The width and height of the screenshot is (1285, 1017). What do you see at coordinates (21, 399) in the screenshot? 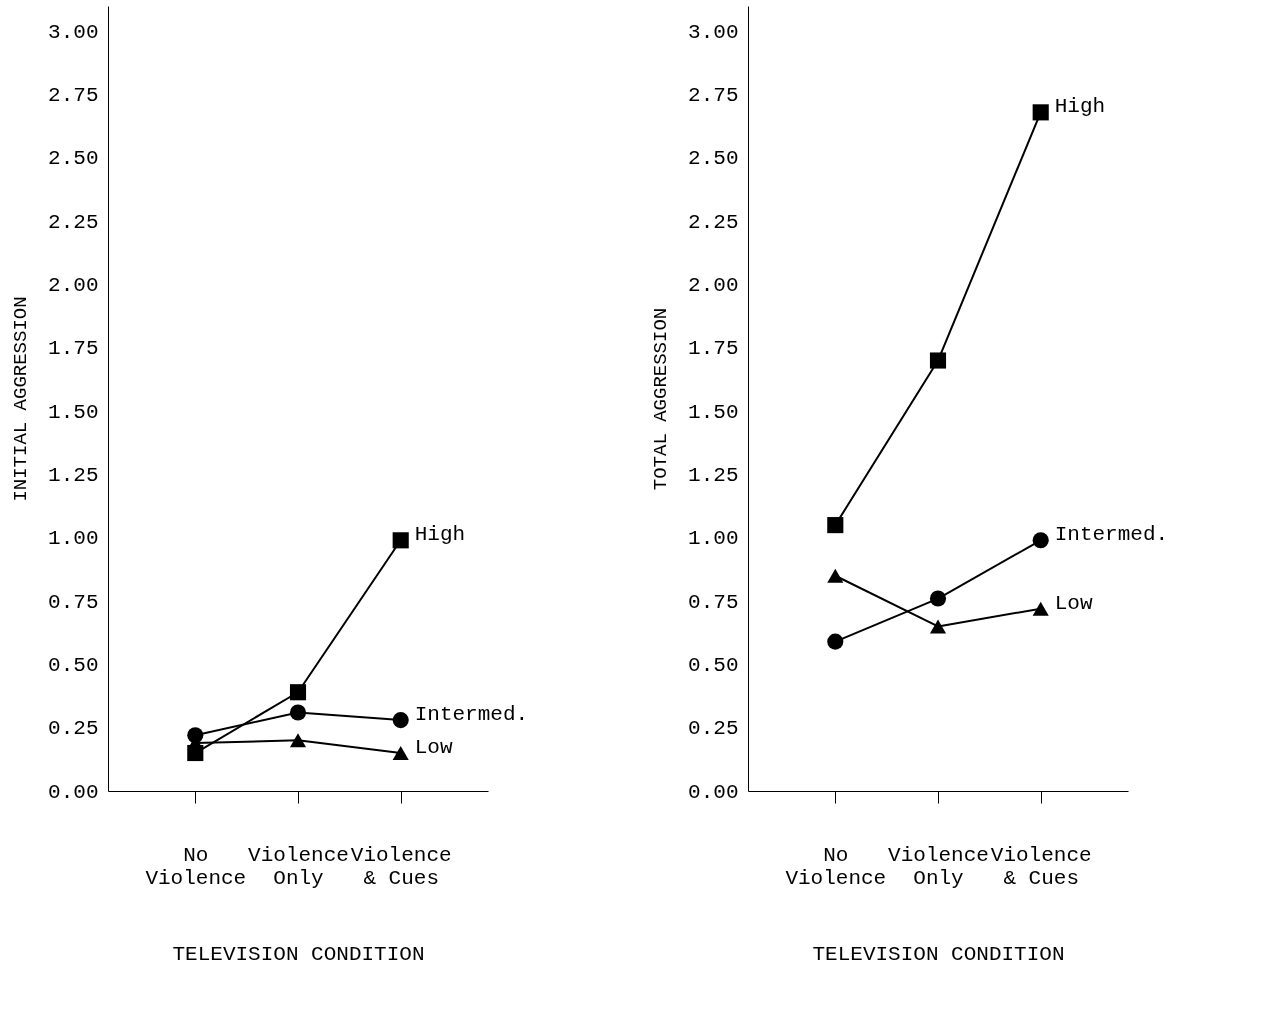
I see `y-axis-title: INITIAL AGGRESSION` at bounding box center [21, 399].